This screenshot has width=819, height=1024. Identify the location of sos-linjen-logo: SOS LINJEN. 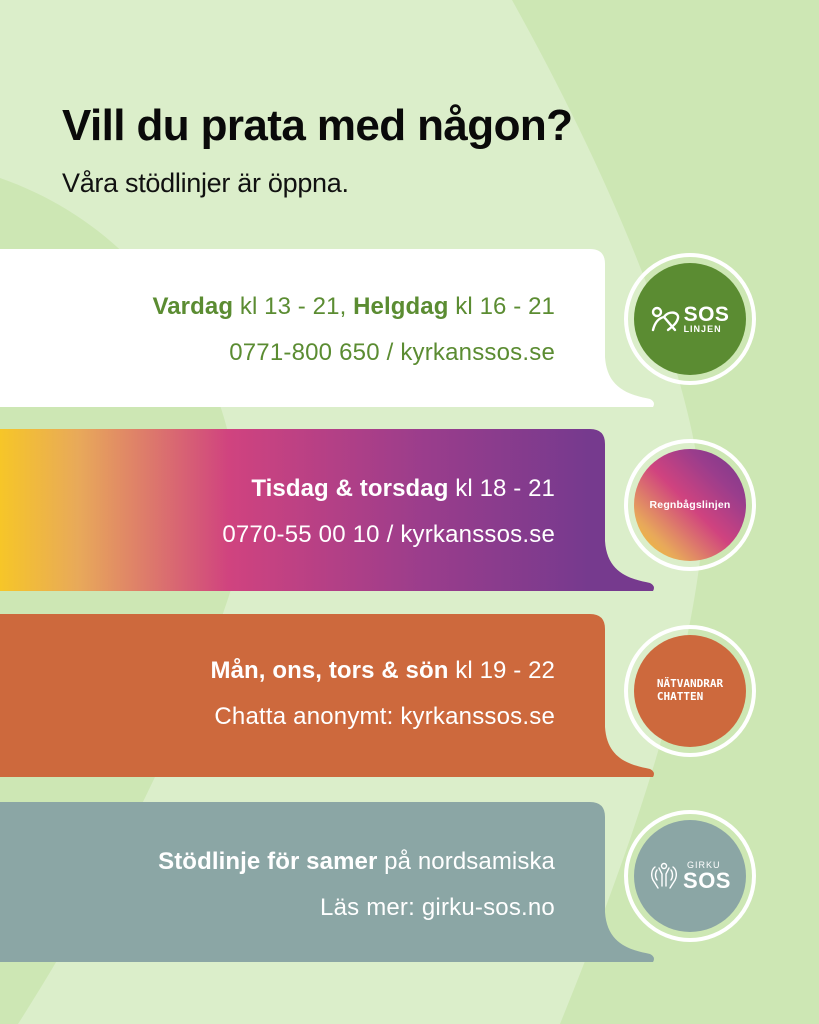
(690, 319).